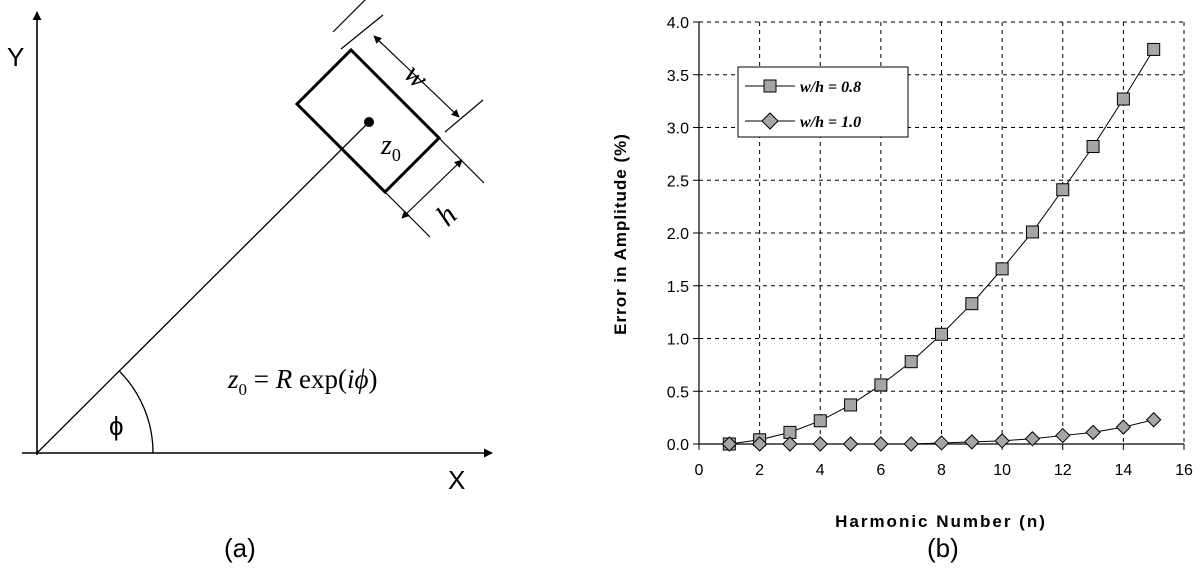 The image size is (1200, 573). What do you see at coordinates (243, 389) in the screenshot?
I see `equation-z-subscript: 0` at bounding box center [243, 389].